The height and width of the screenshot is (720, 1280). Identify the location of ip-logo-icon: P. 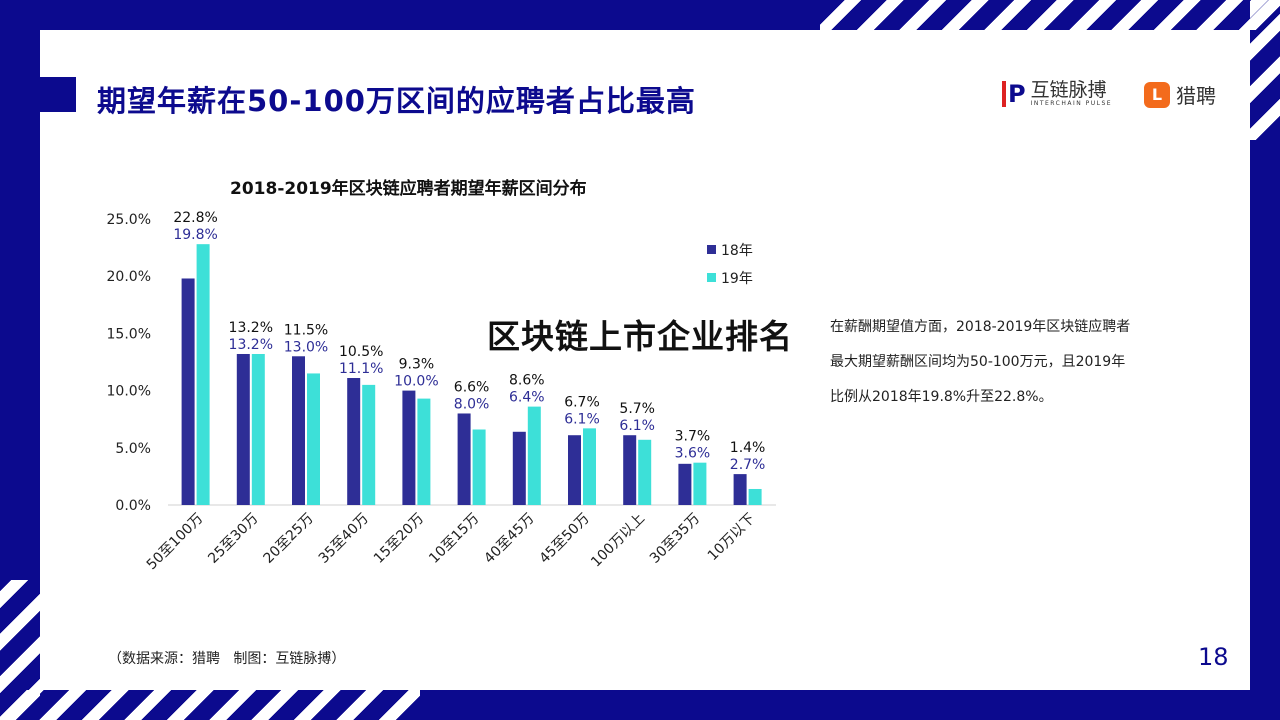
(1014, 93).